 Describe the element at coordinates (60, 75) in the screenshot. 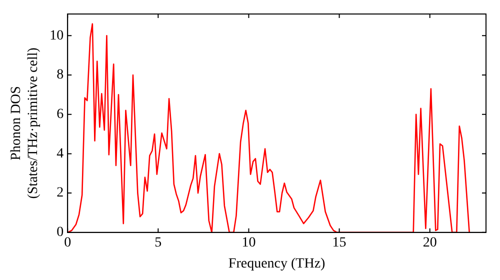

I see `y-tick-label: 8` at that location.